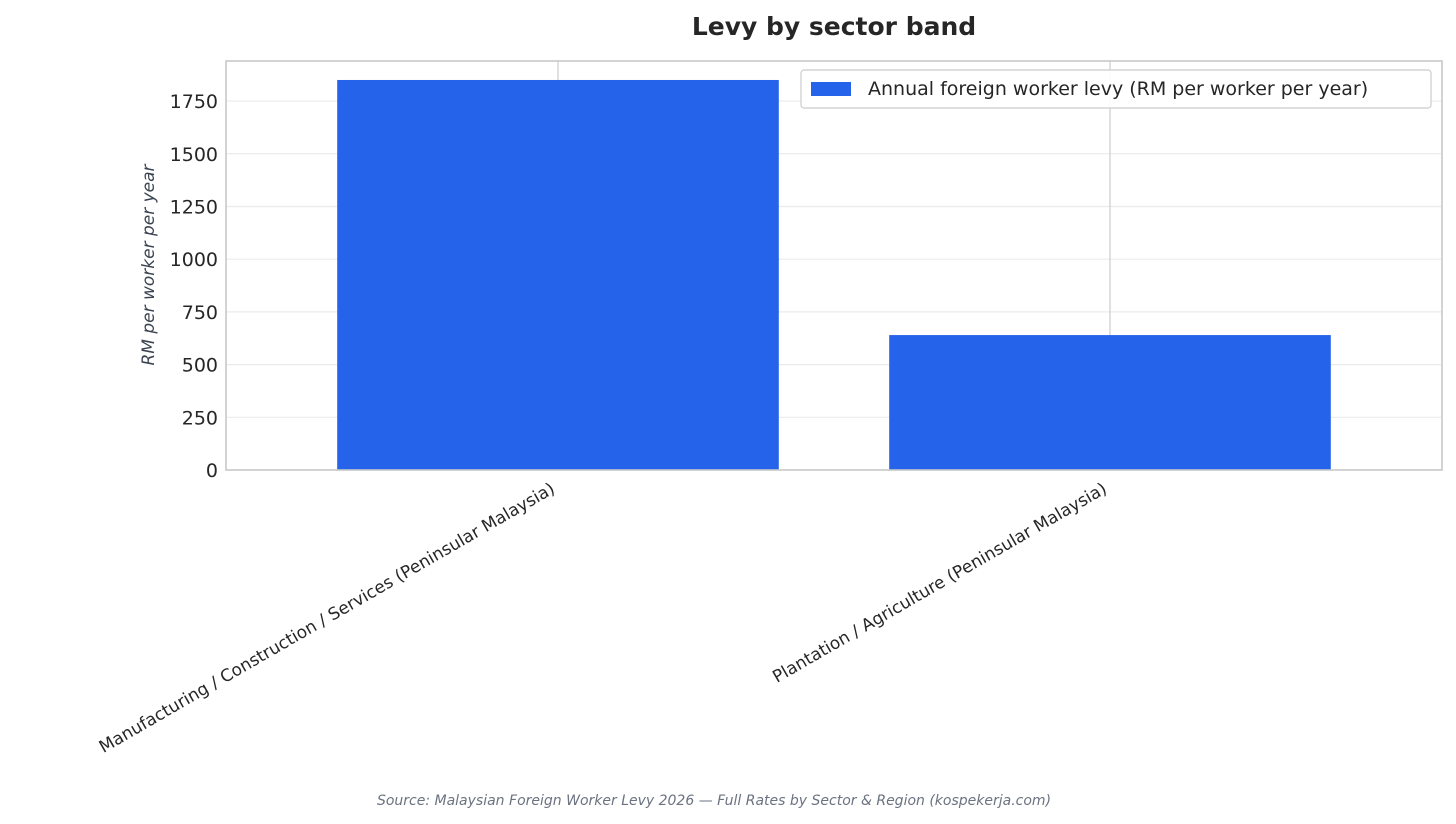  What do you see at coordinates (194, 155) in the screenshot?
I see `y-tick-label: 1500` at bounding box center [194, 155].